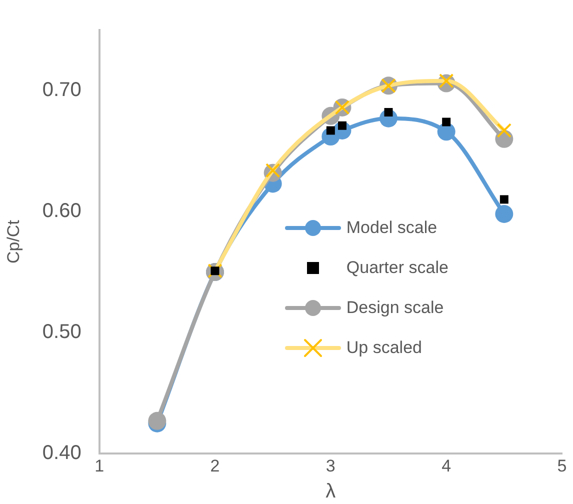 The width and height of the screenshot is (573, 504). What do you see at coordinates (62, 90) in the screenshot?
I see `y-tick-label: 0.70` at bounding box center [62, 90].